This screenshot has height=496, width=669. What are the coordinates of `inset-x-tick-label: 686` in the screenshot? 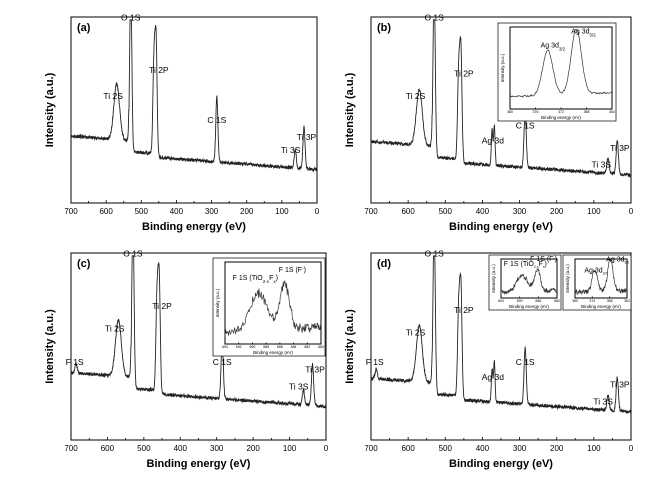 It's located at (538, 301).